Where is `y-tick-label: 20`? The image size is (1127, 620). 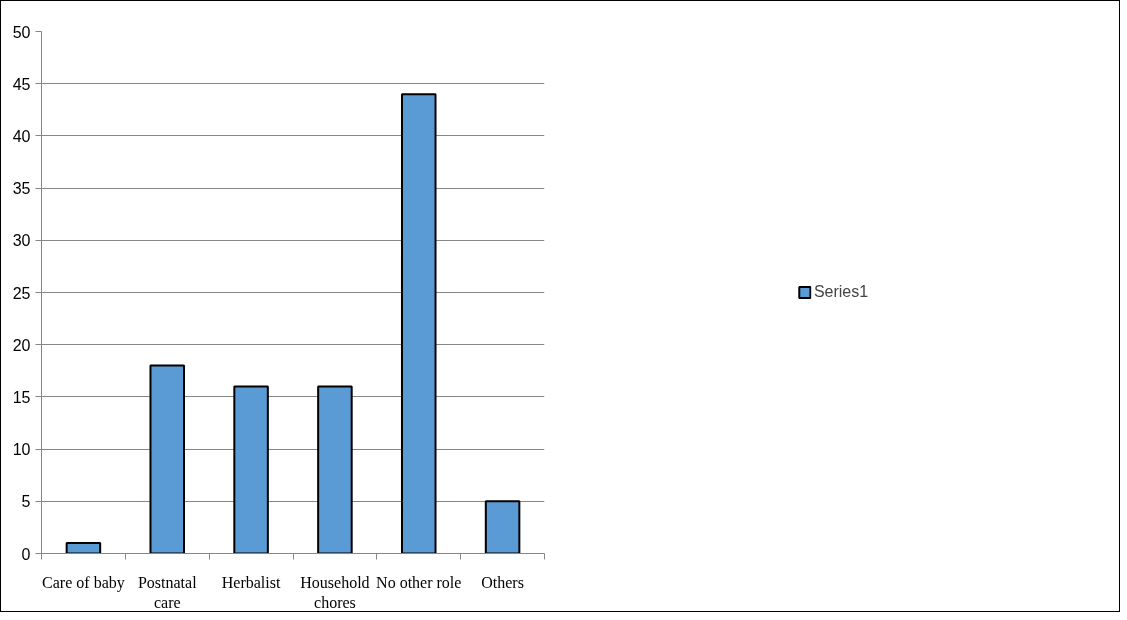
y-tick-label: 20 is located at coordinates (21, 345).